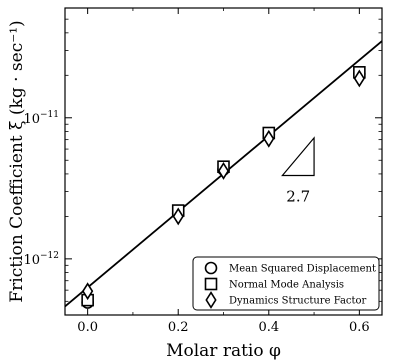 The width and height of the screenshot is (411, 362). I want to click on x-tick-label-3: 0.6, so click(359, 327).